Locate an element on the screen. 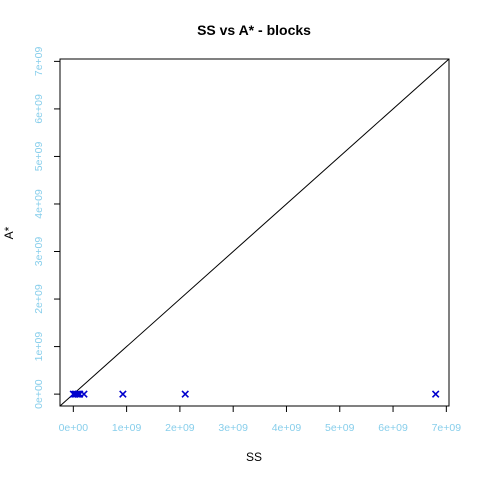 The height and width of the screenshot is (480, 480). x-tick-label: 0e+00 is located at coordinates (74, 428).